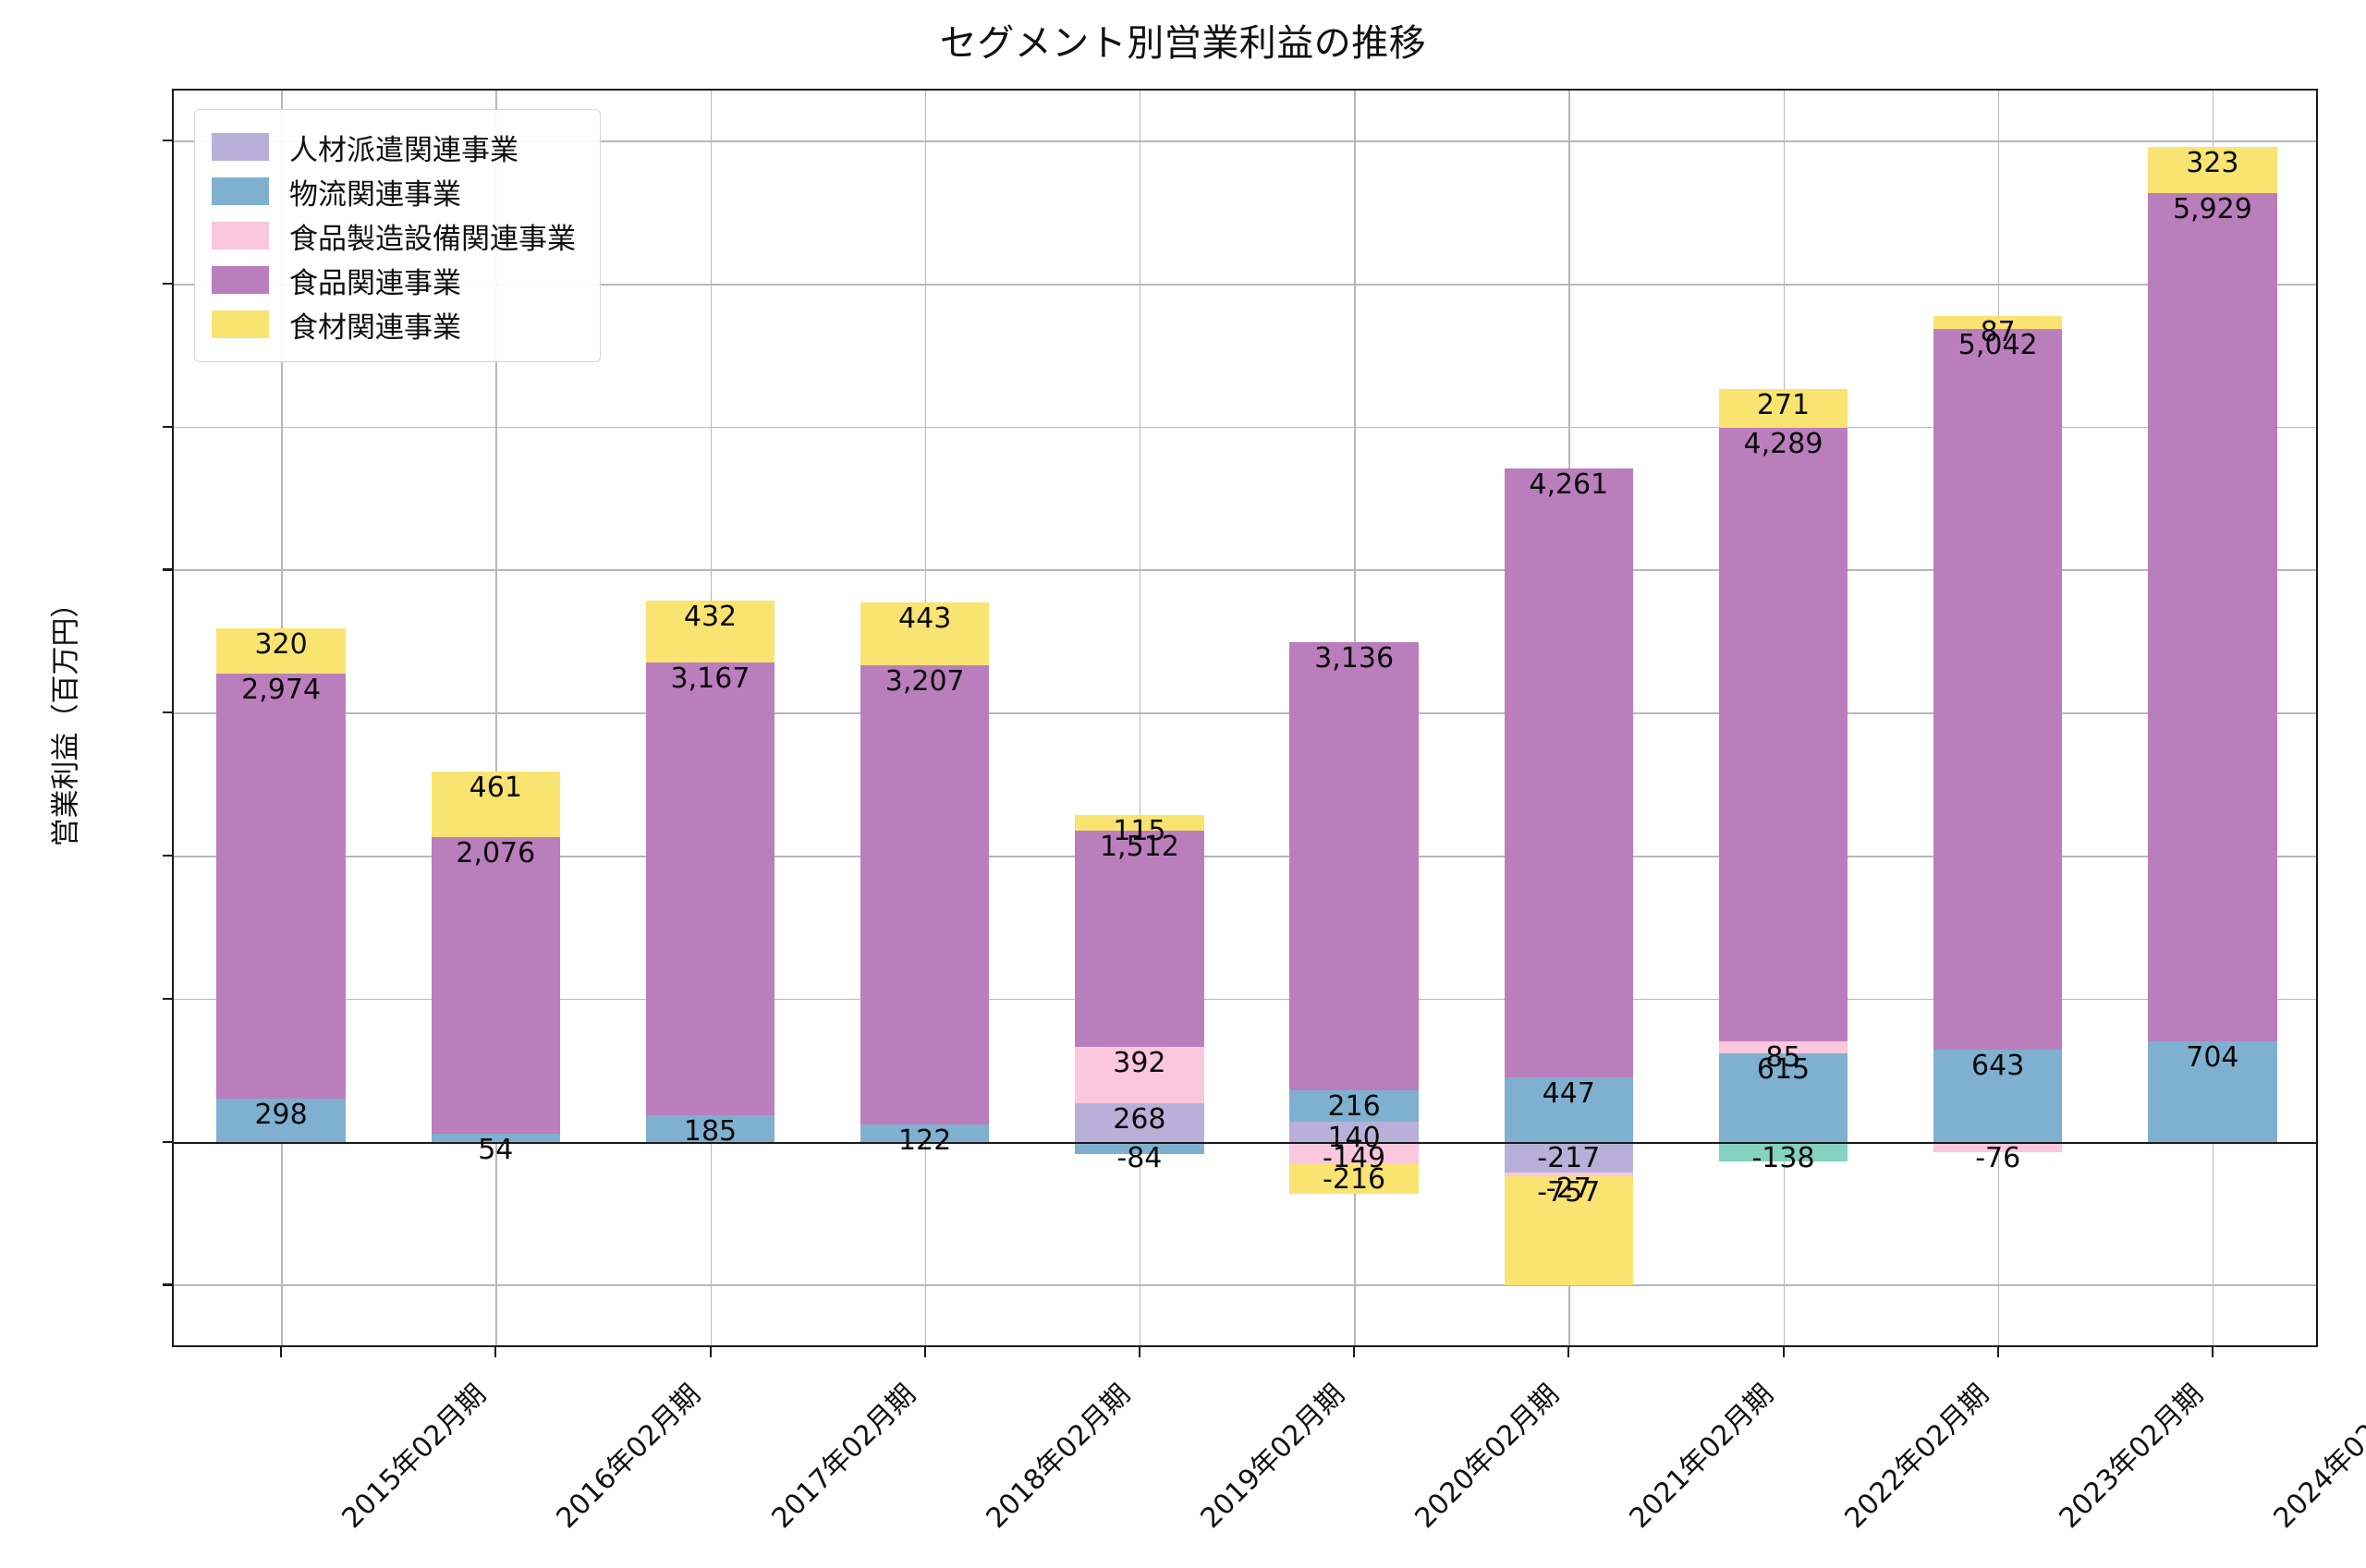  I want to click on bar-value-label: 1,512, so click(1139, 847).